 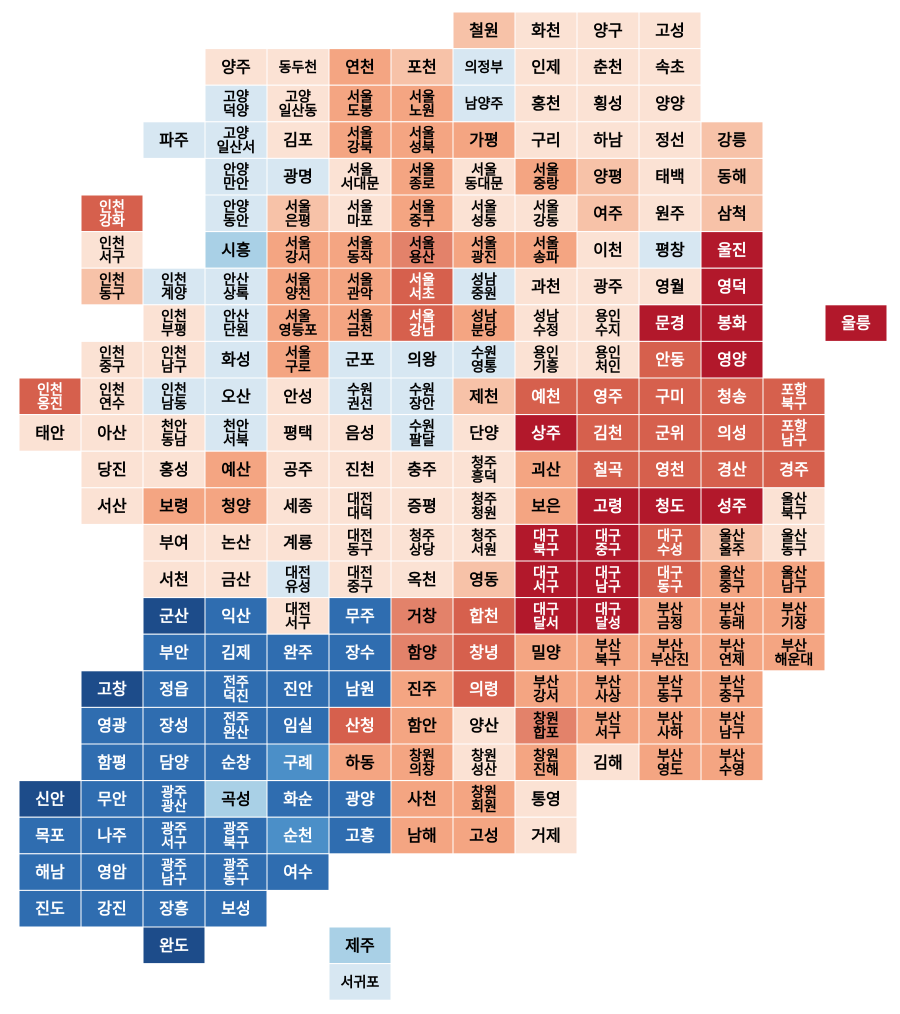 What do you see at coordinates (732, 697) in the screenshot?
I see `district-label: 중구` at bounding box center [732, 697].